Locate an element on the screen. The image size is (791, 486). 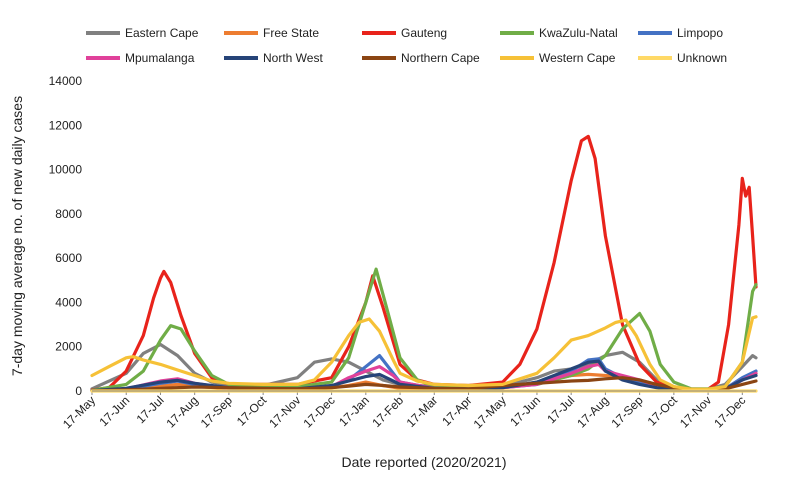
y-tick-label: 6000 is located at coordinates (68, 258).